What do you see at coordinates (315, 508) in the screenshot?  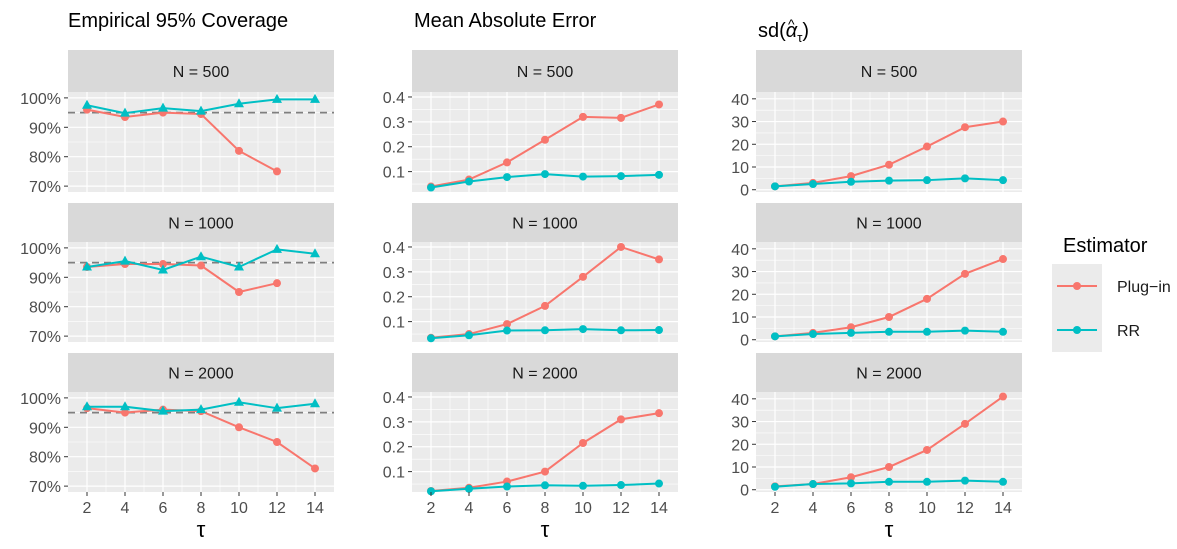 I see `x-tick-label: 14` at bounding box center [315, 508].